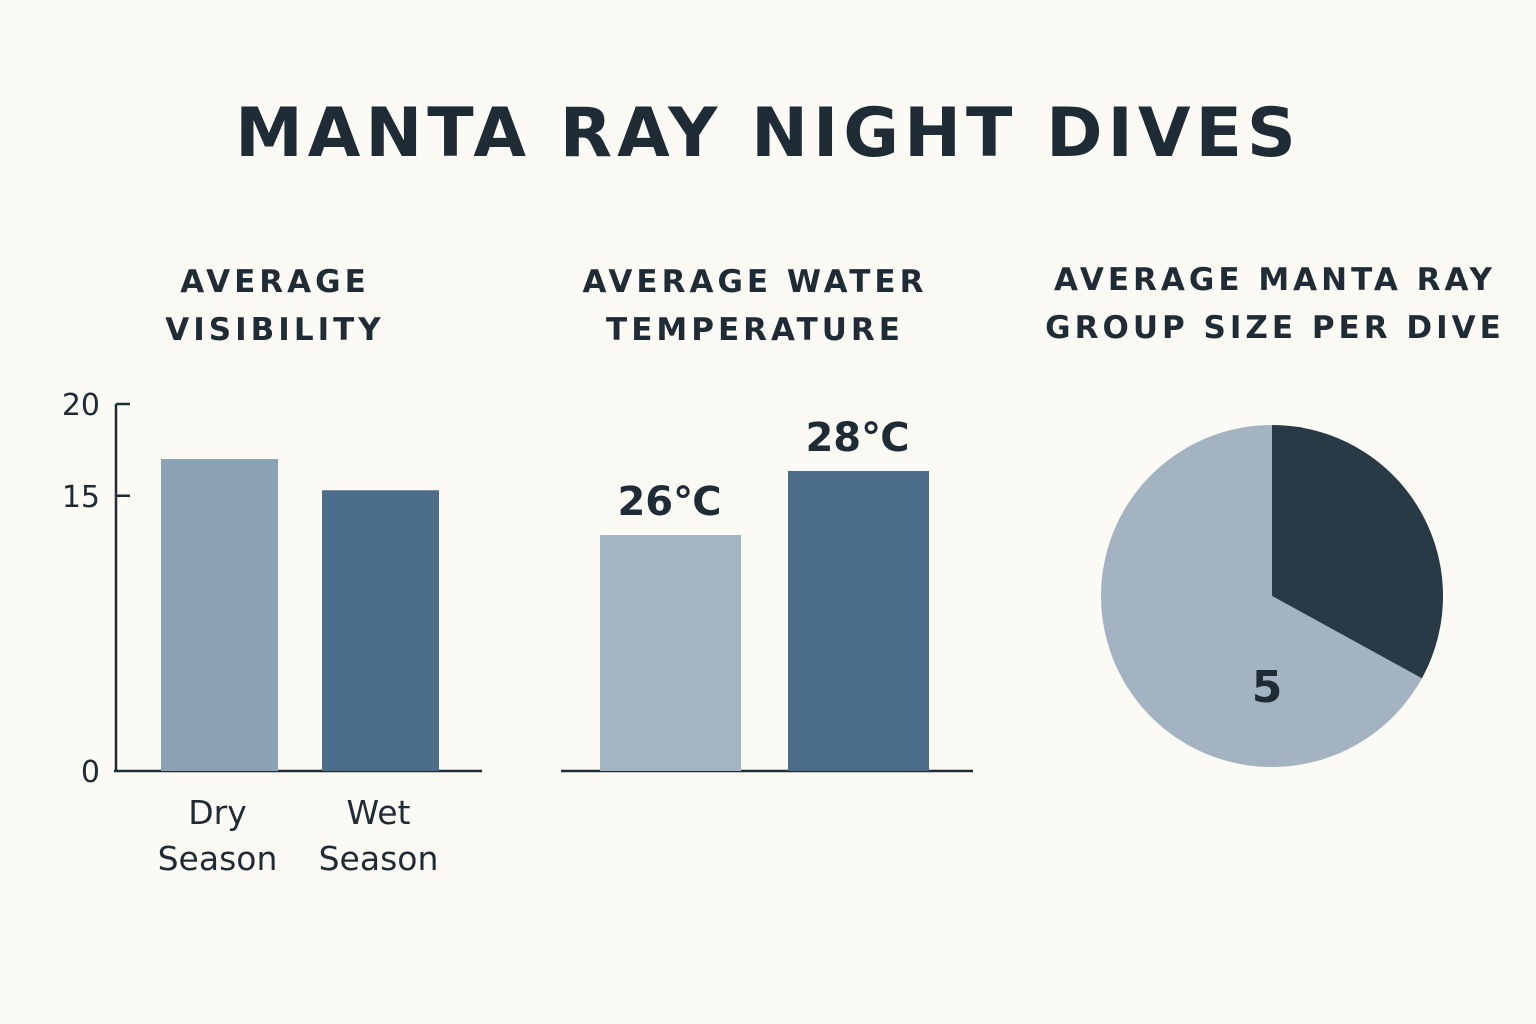 Image resolution: width=1536 pixels, height=1024 pixels. What do you see at coordinates (755, 306) in the screenshot?
I see `temperature-chart-title: AVERAGE WATER TEMPERATURE` at bounding box center [755, 306].